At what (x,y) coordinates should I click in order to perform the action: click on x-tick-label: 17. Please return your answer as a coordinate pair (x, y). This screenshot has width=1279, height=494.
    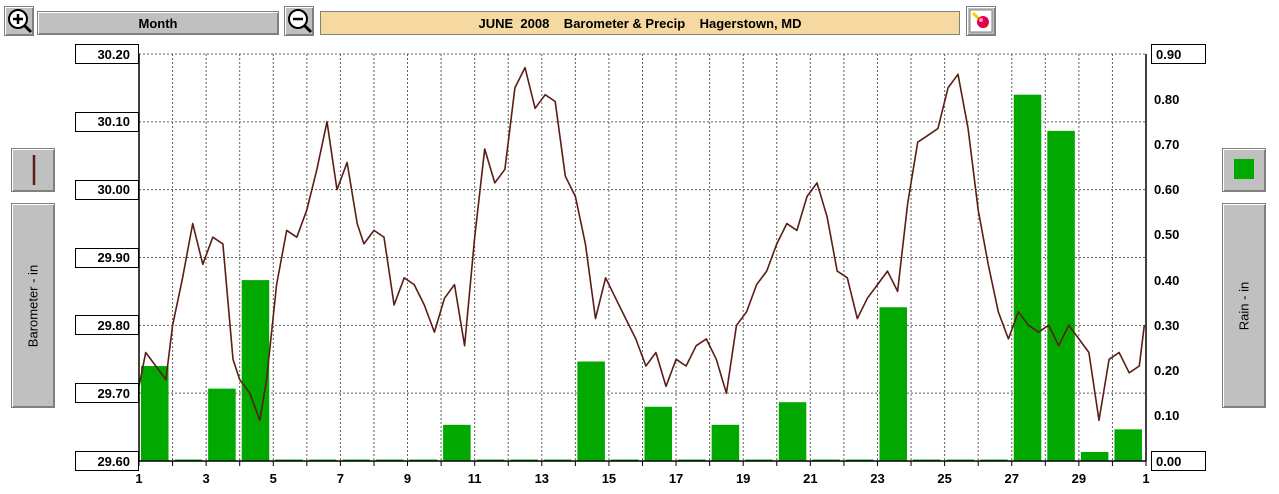
    Looking at the image, I should click on (676, 478).